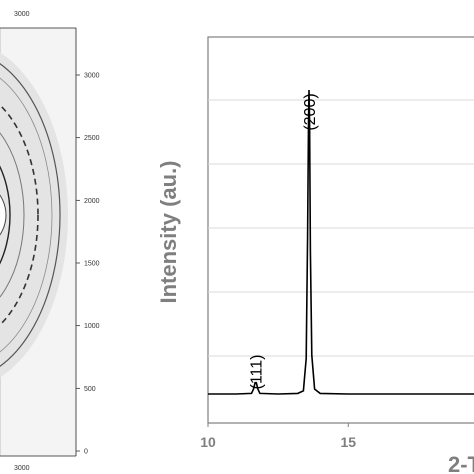 The image size is (474, 474). What do you see at coordinates (168, 231) in the screenshot?
I see `y-axis-label: Intensity (au.)` at bounding box center [168, 231].